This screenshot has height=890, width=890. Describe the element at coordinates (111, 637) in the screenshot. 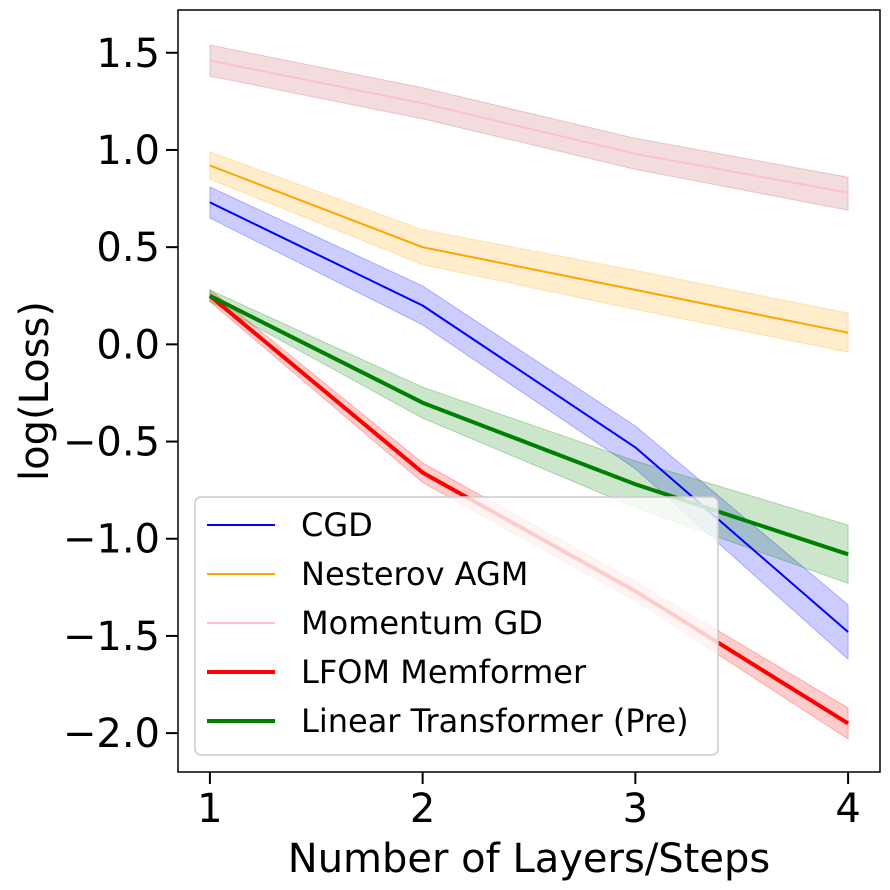

I see `y-tick-label: −1.5` at that location.